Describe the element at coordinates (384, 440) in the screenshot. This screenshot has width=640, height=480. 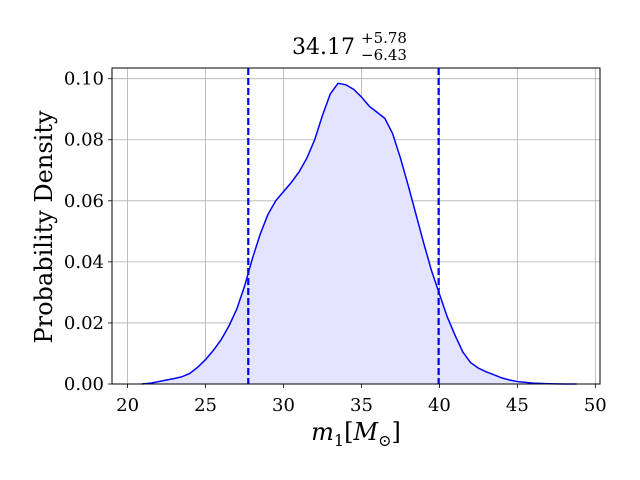
I see `x-label-sun: ⊙` at that location.